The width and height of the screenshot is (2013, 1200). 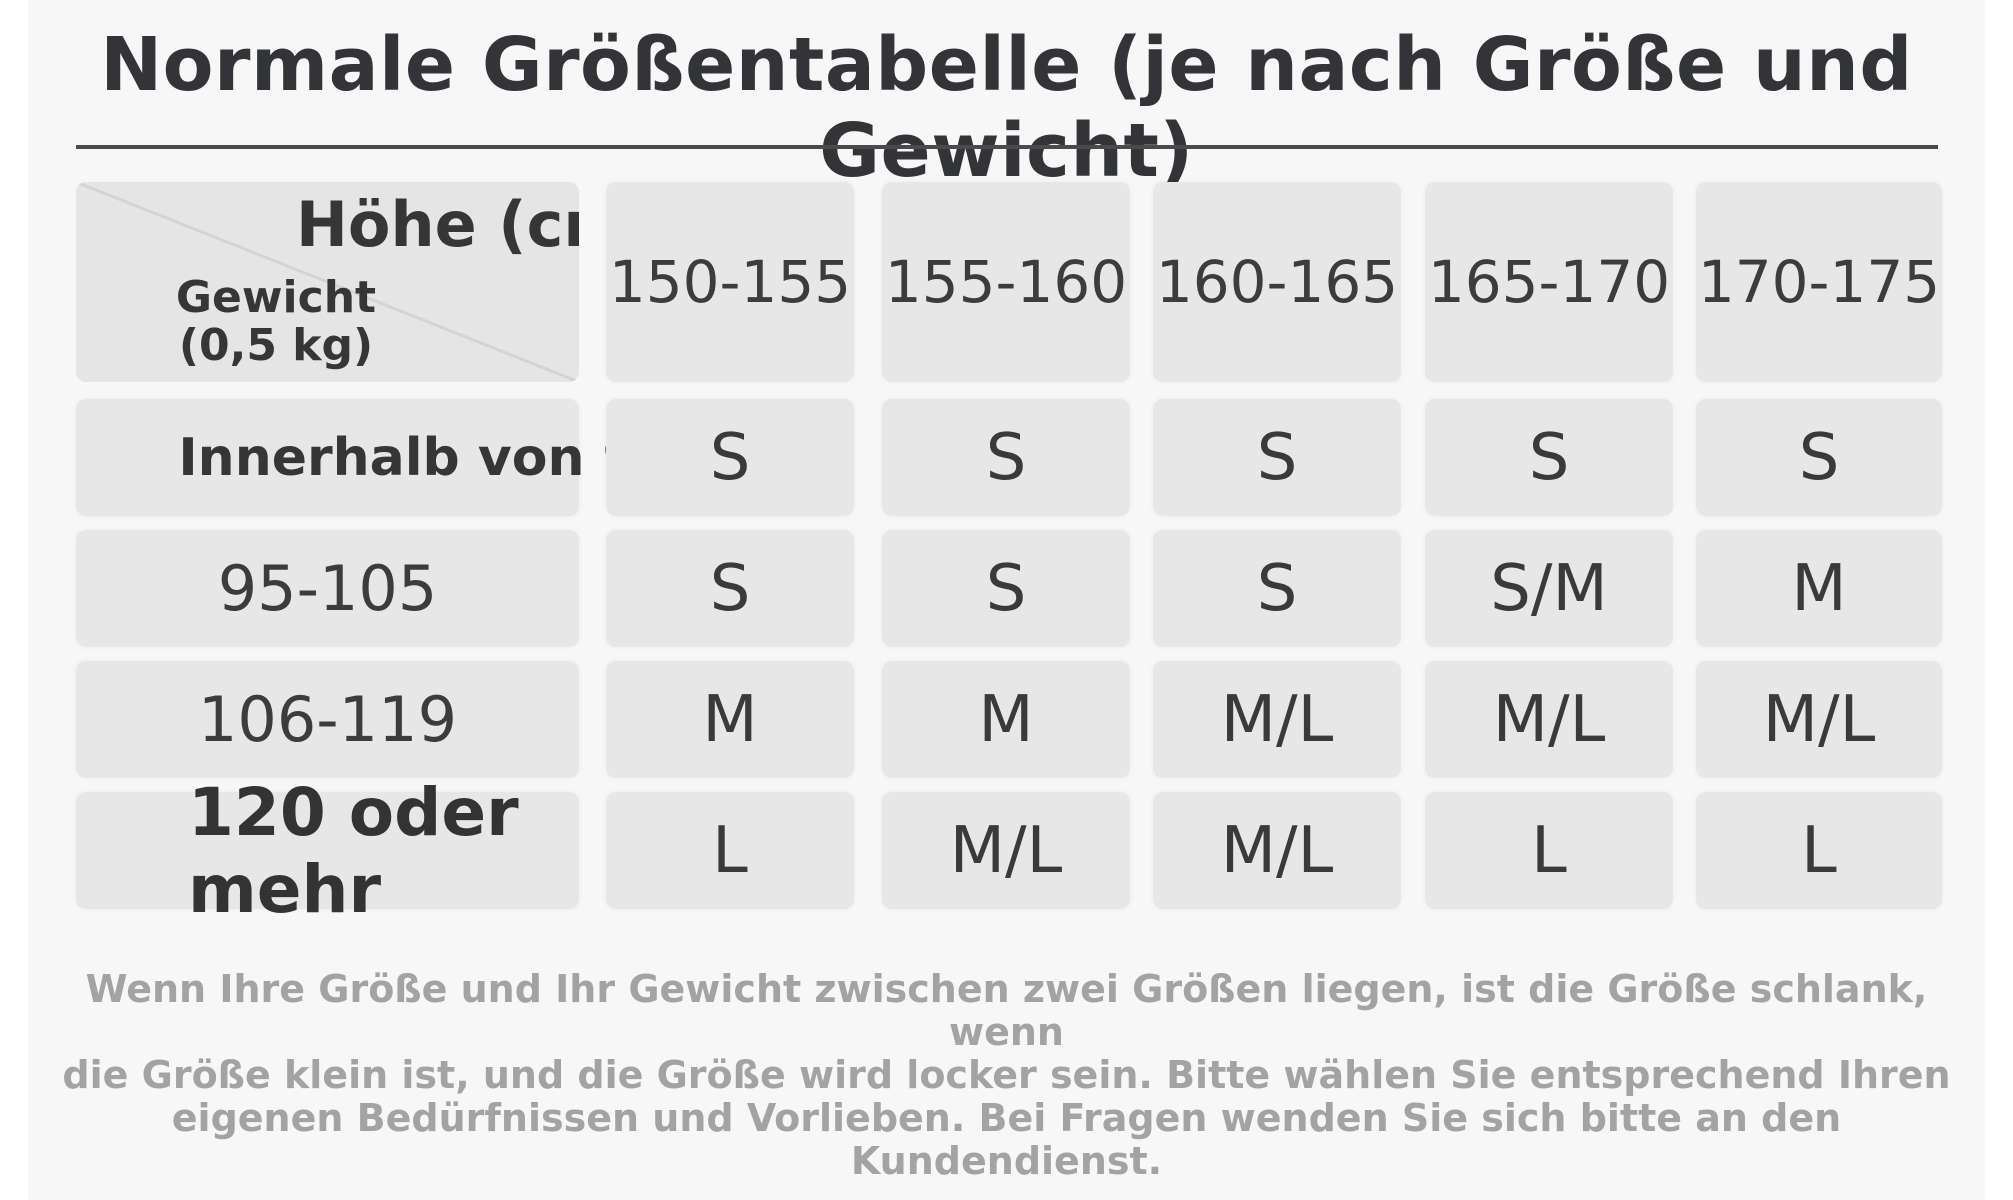 I want to click on row-label-106-119: 106-119, so click(x=327, y=719).